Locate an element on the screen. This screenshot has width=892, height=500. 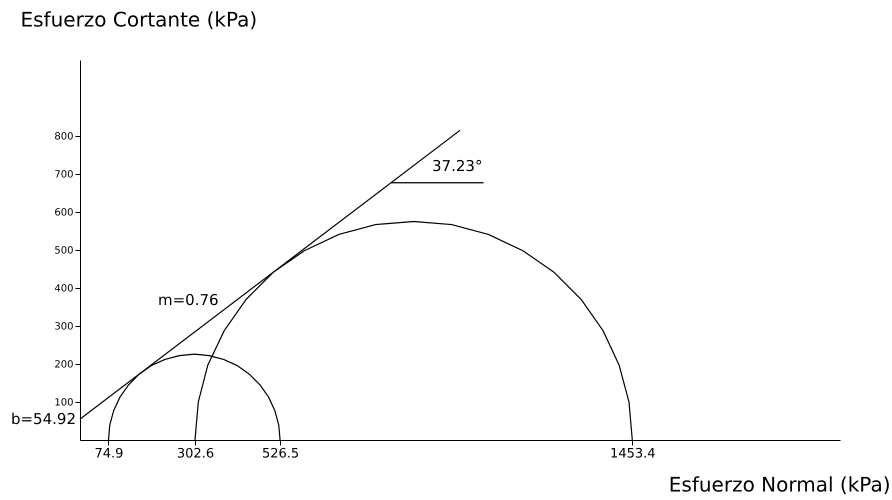
annotation: m=0.76 is located at coordinates (188, 300).